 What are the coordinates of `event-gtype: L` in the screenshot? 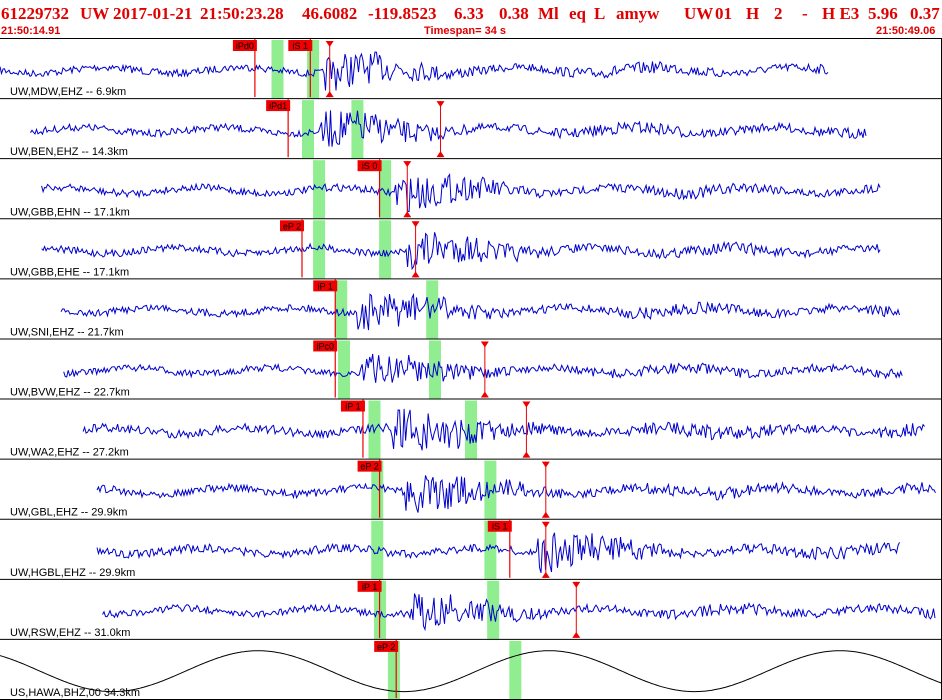 It's located at (600, 13).